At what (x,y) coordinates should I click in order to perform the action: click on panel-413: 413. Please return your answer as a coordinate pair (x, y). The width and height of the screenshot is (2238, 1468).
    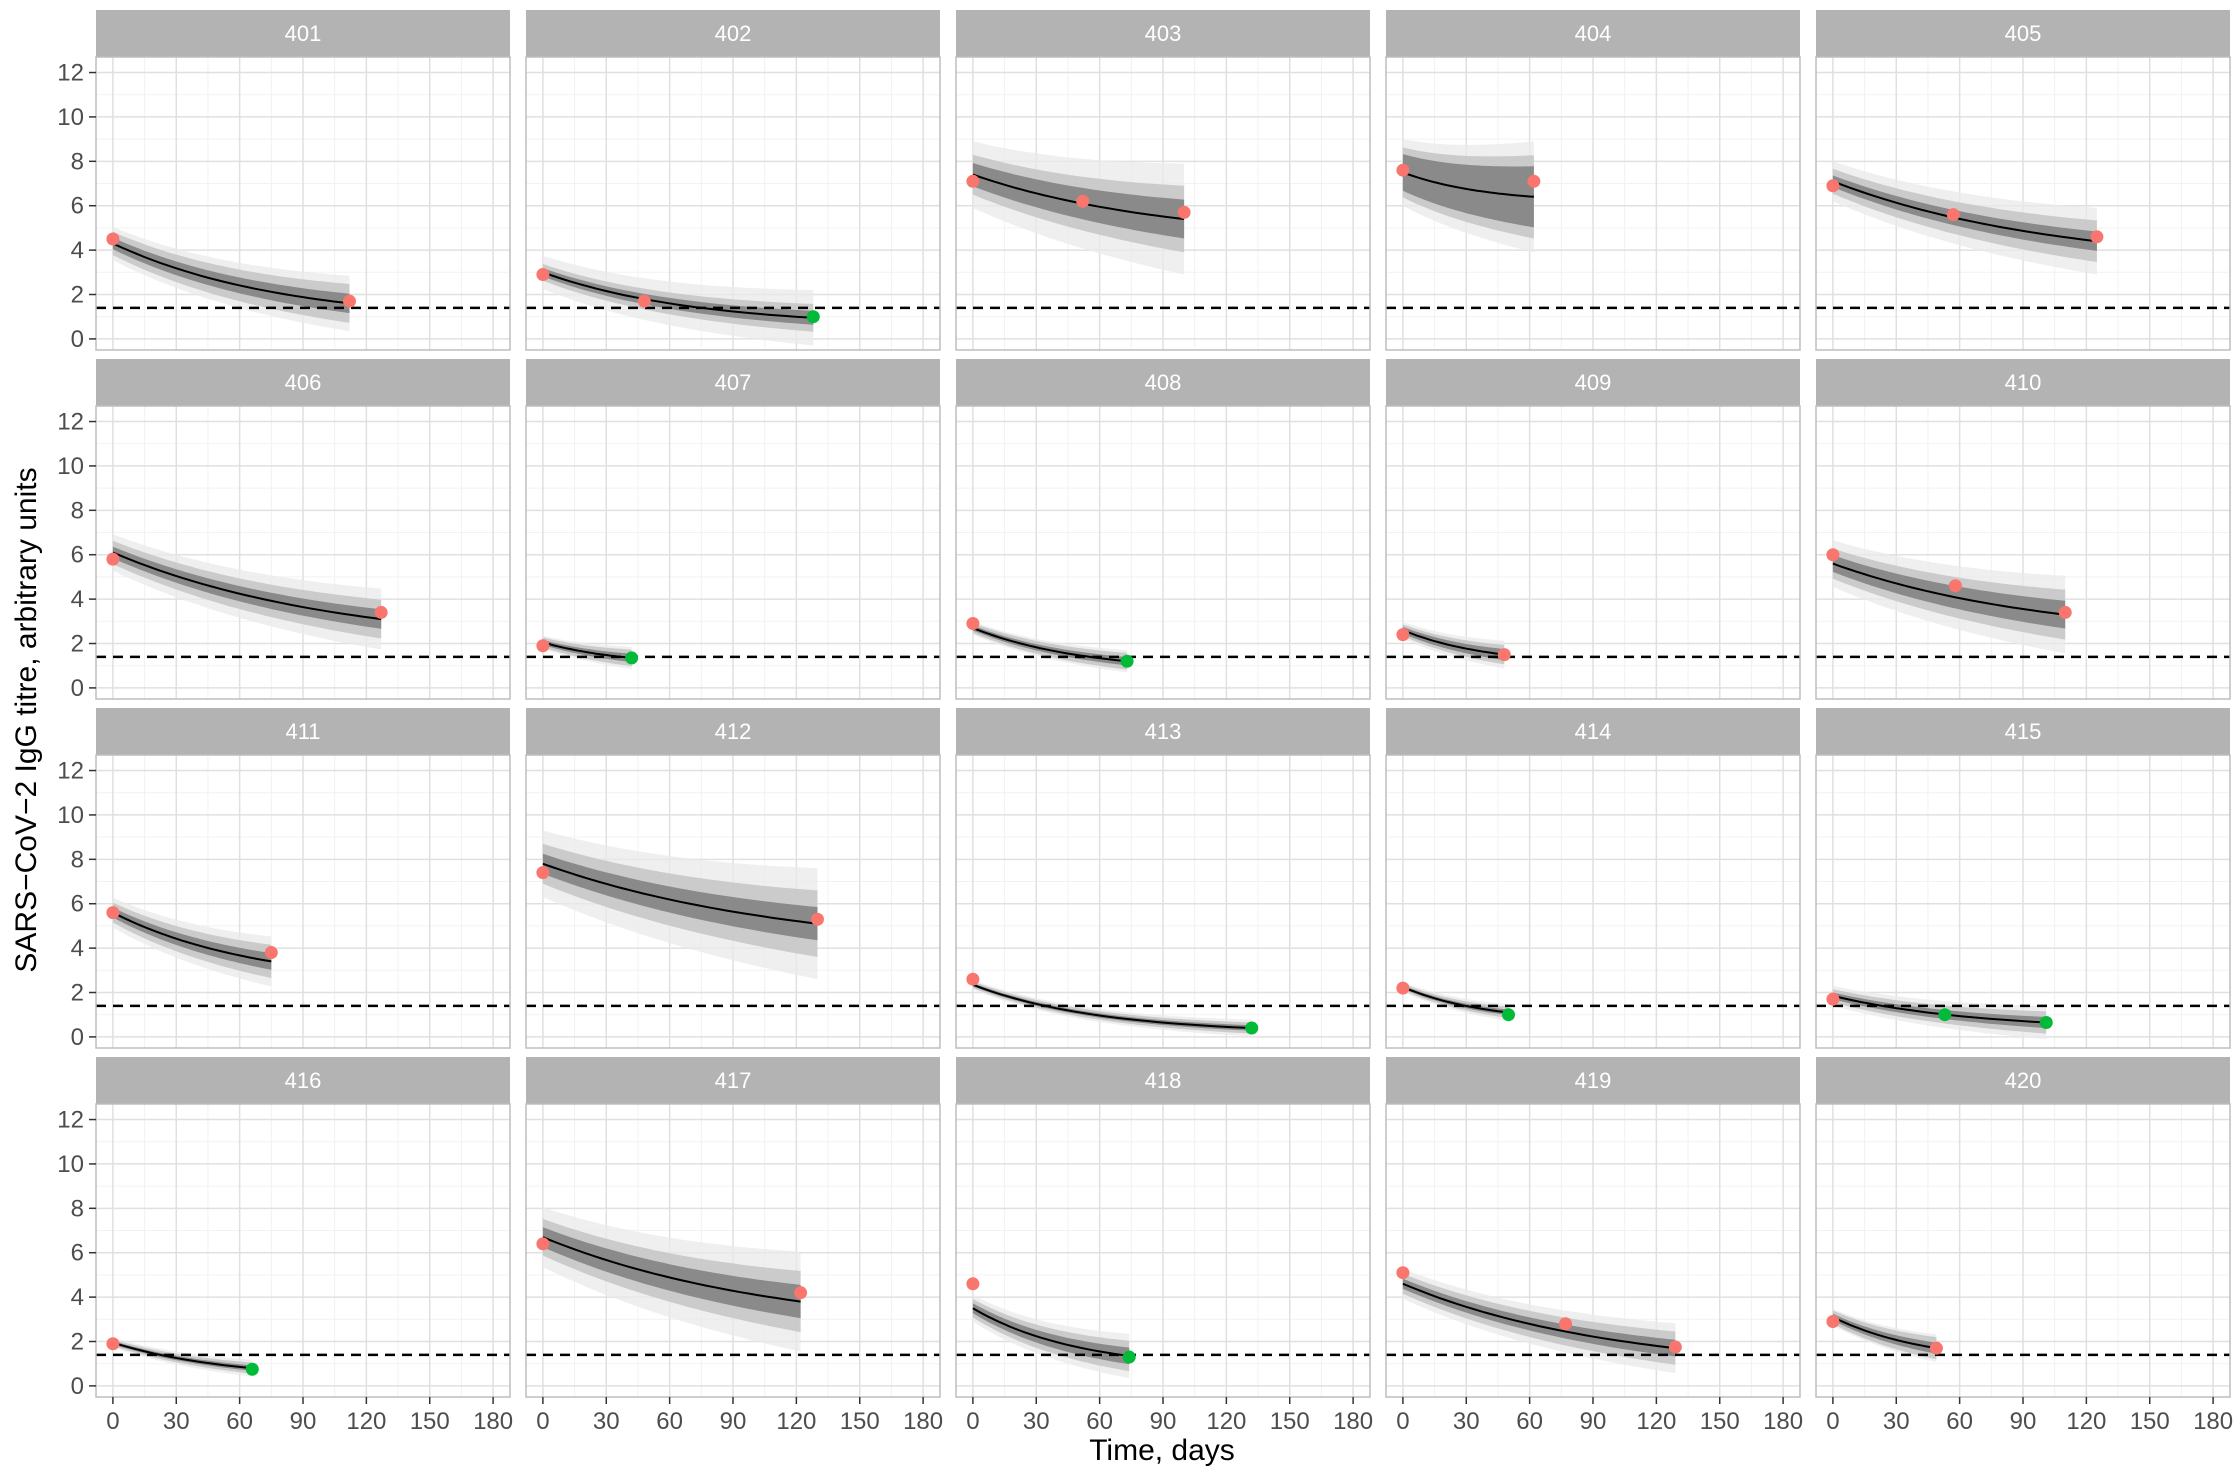
    Looking at the image, I should click on (1163, 878).